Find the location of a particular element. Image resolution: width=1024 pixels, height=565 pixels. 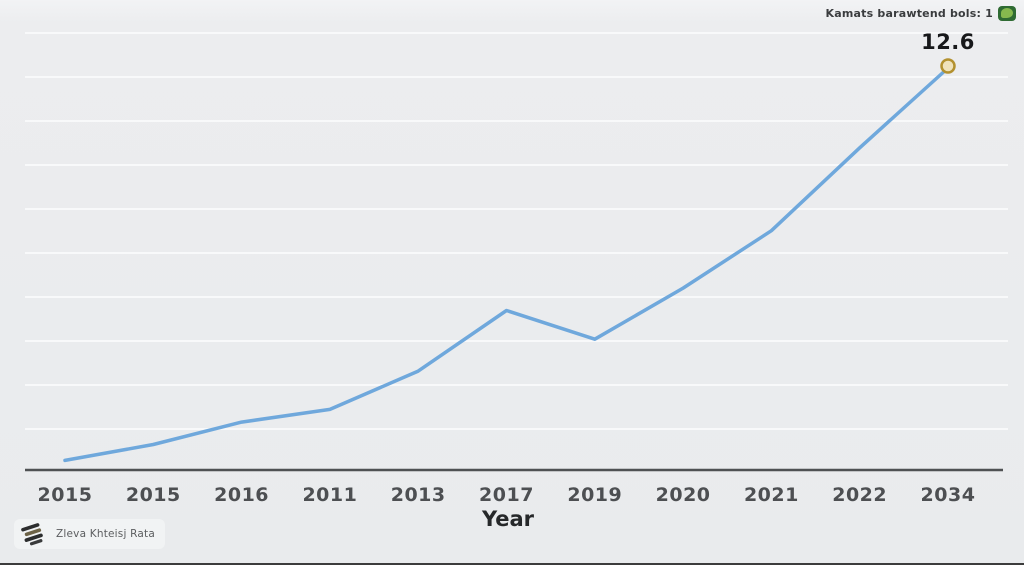

x-tick-label: 2011 is located at coordinates (330, 495).